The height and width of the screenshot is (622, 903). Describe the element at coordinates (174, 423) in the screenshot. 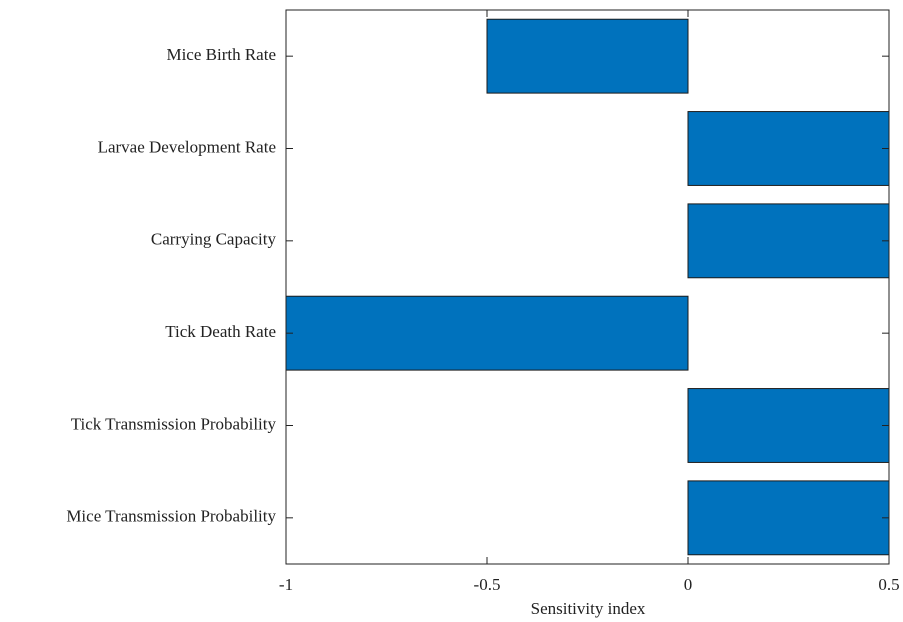

I see `y-tick-label: Tick Transmission Probability` at that location.